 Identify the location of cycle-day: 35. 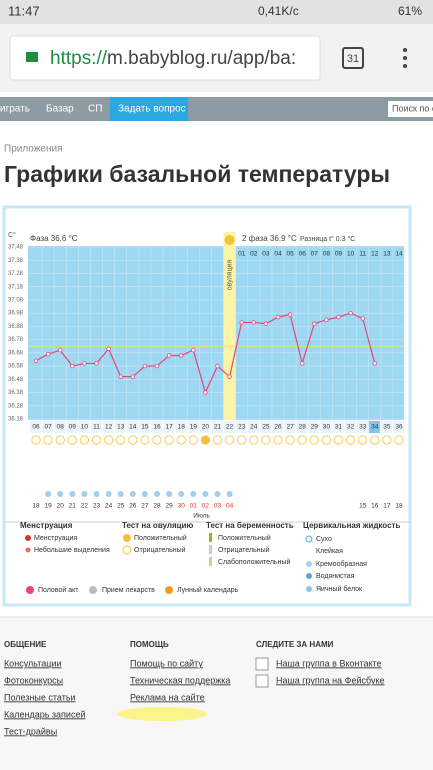
(387, 427).